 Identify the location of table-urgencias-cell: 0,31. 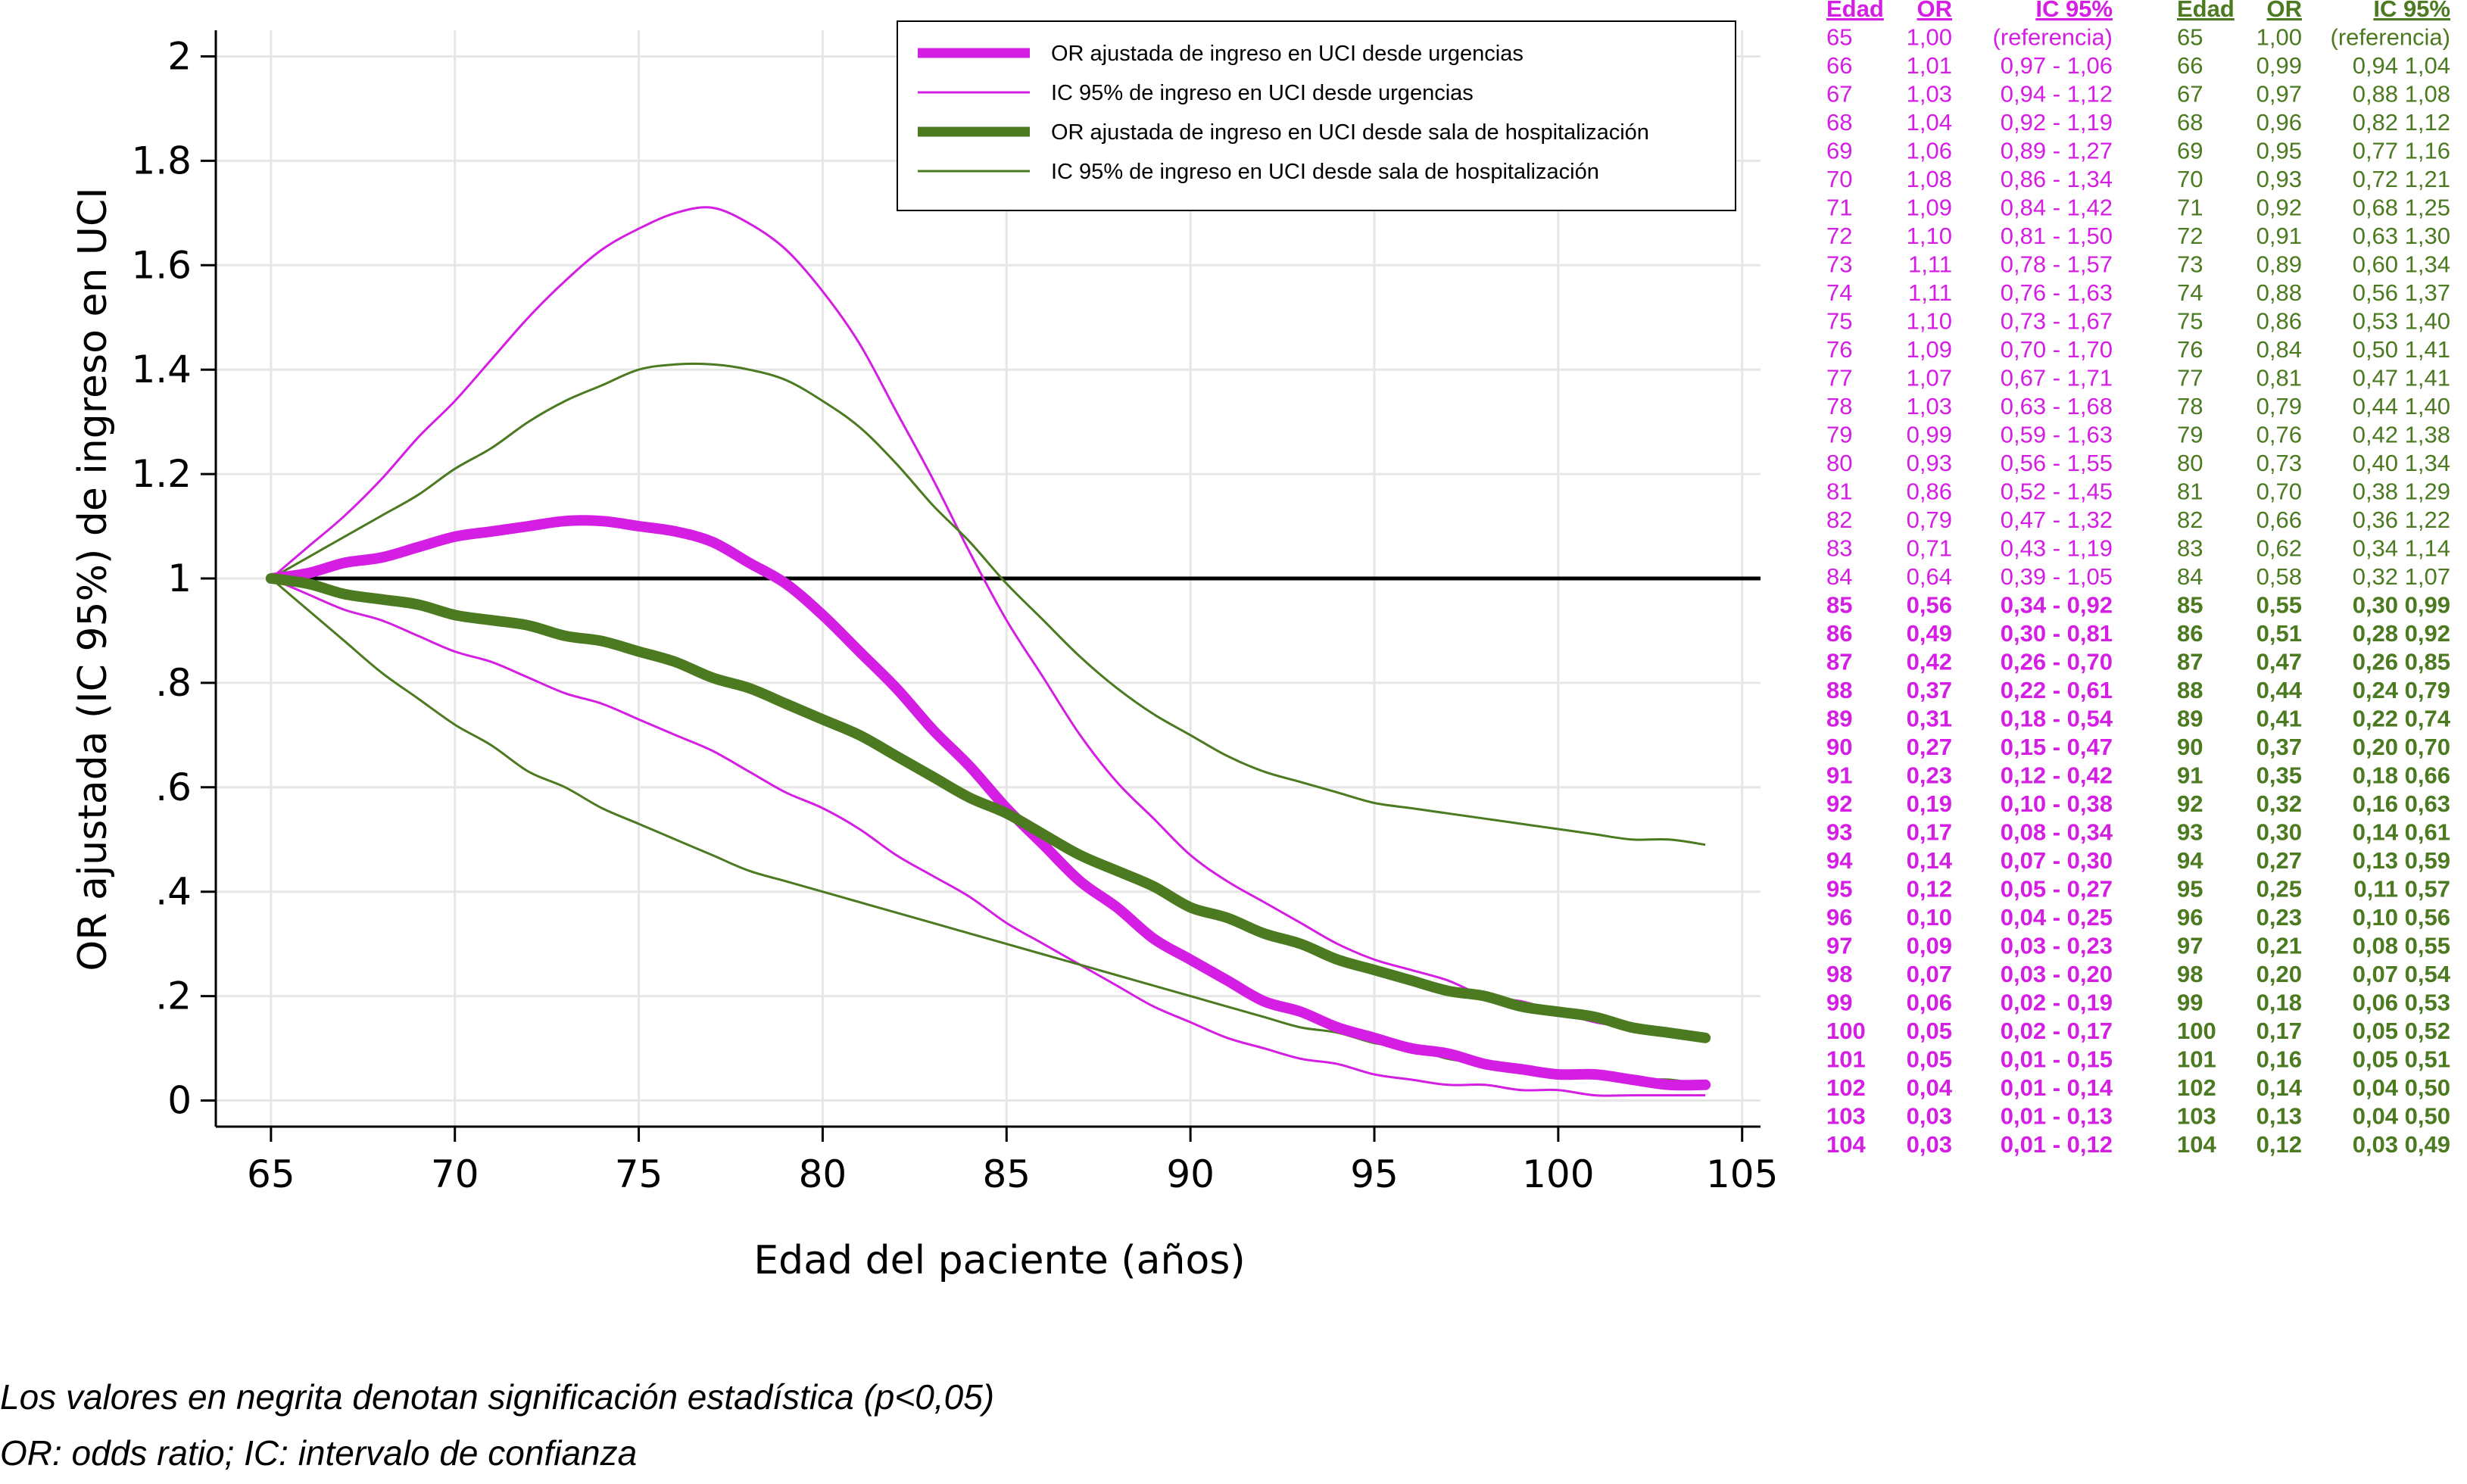
(1929, 719).